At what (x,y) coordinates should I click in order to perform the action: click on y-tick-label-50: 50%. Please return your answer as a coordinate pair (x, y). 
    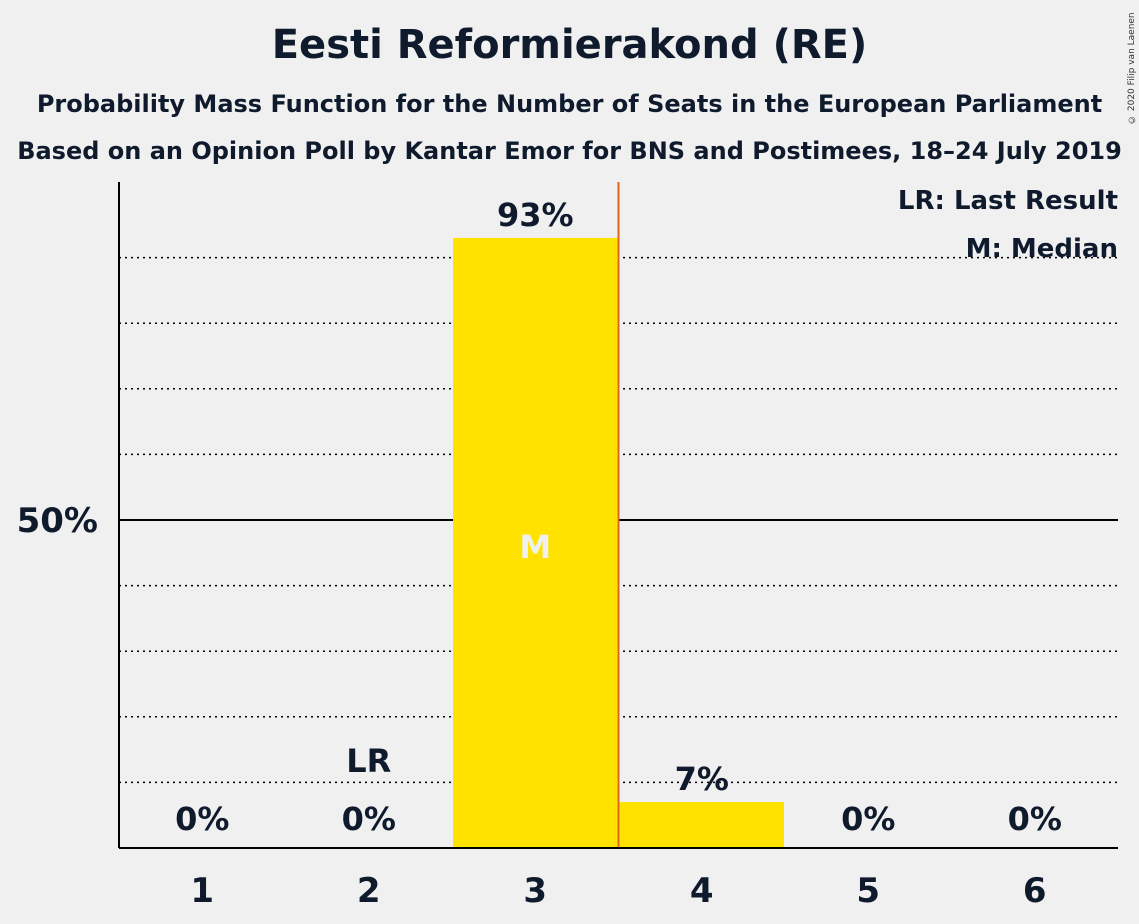
    Looking at the image, I should click on (57, 521).